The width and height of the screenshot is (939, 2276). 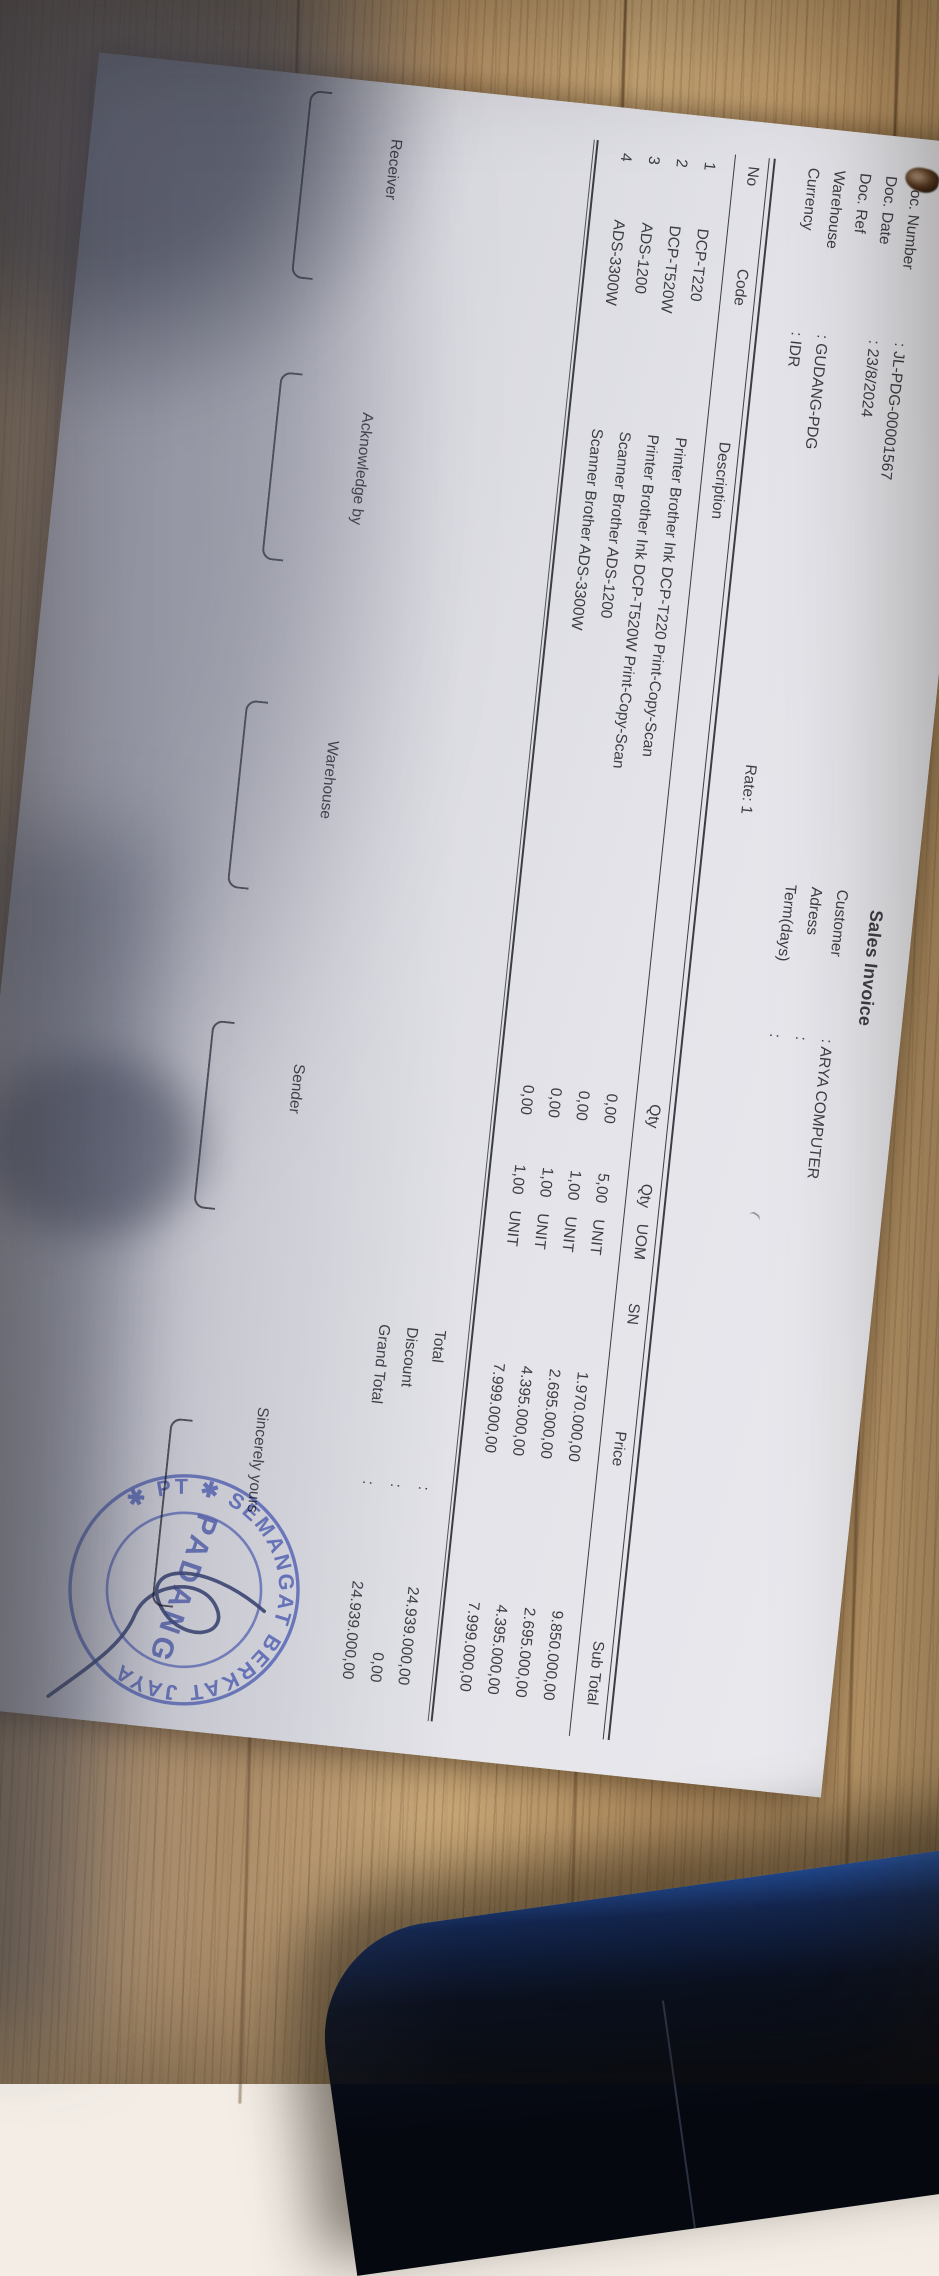 What do you see at coordinates (870, 379) in the screenshot?
I see `doc-date-value: : 23/8/2024` at bounding box center [870, 379].